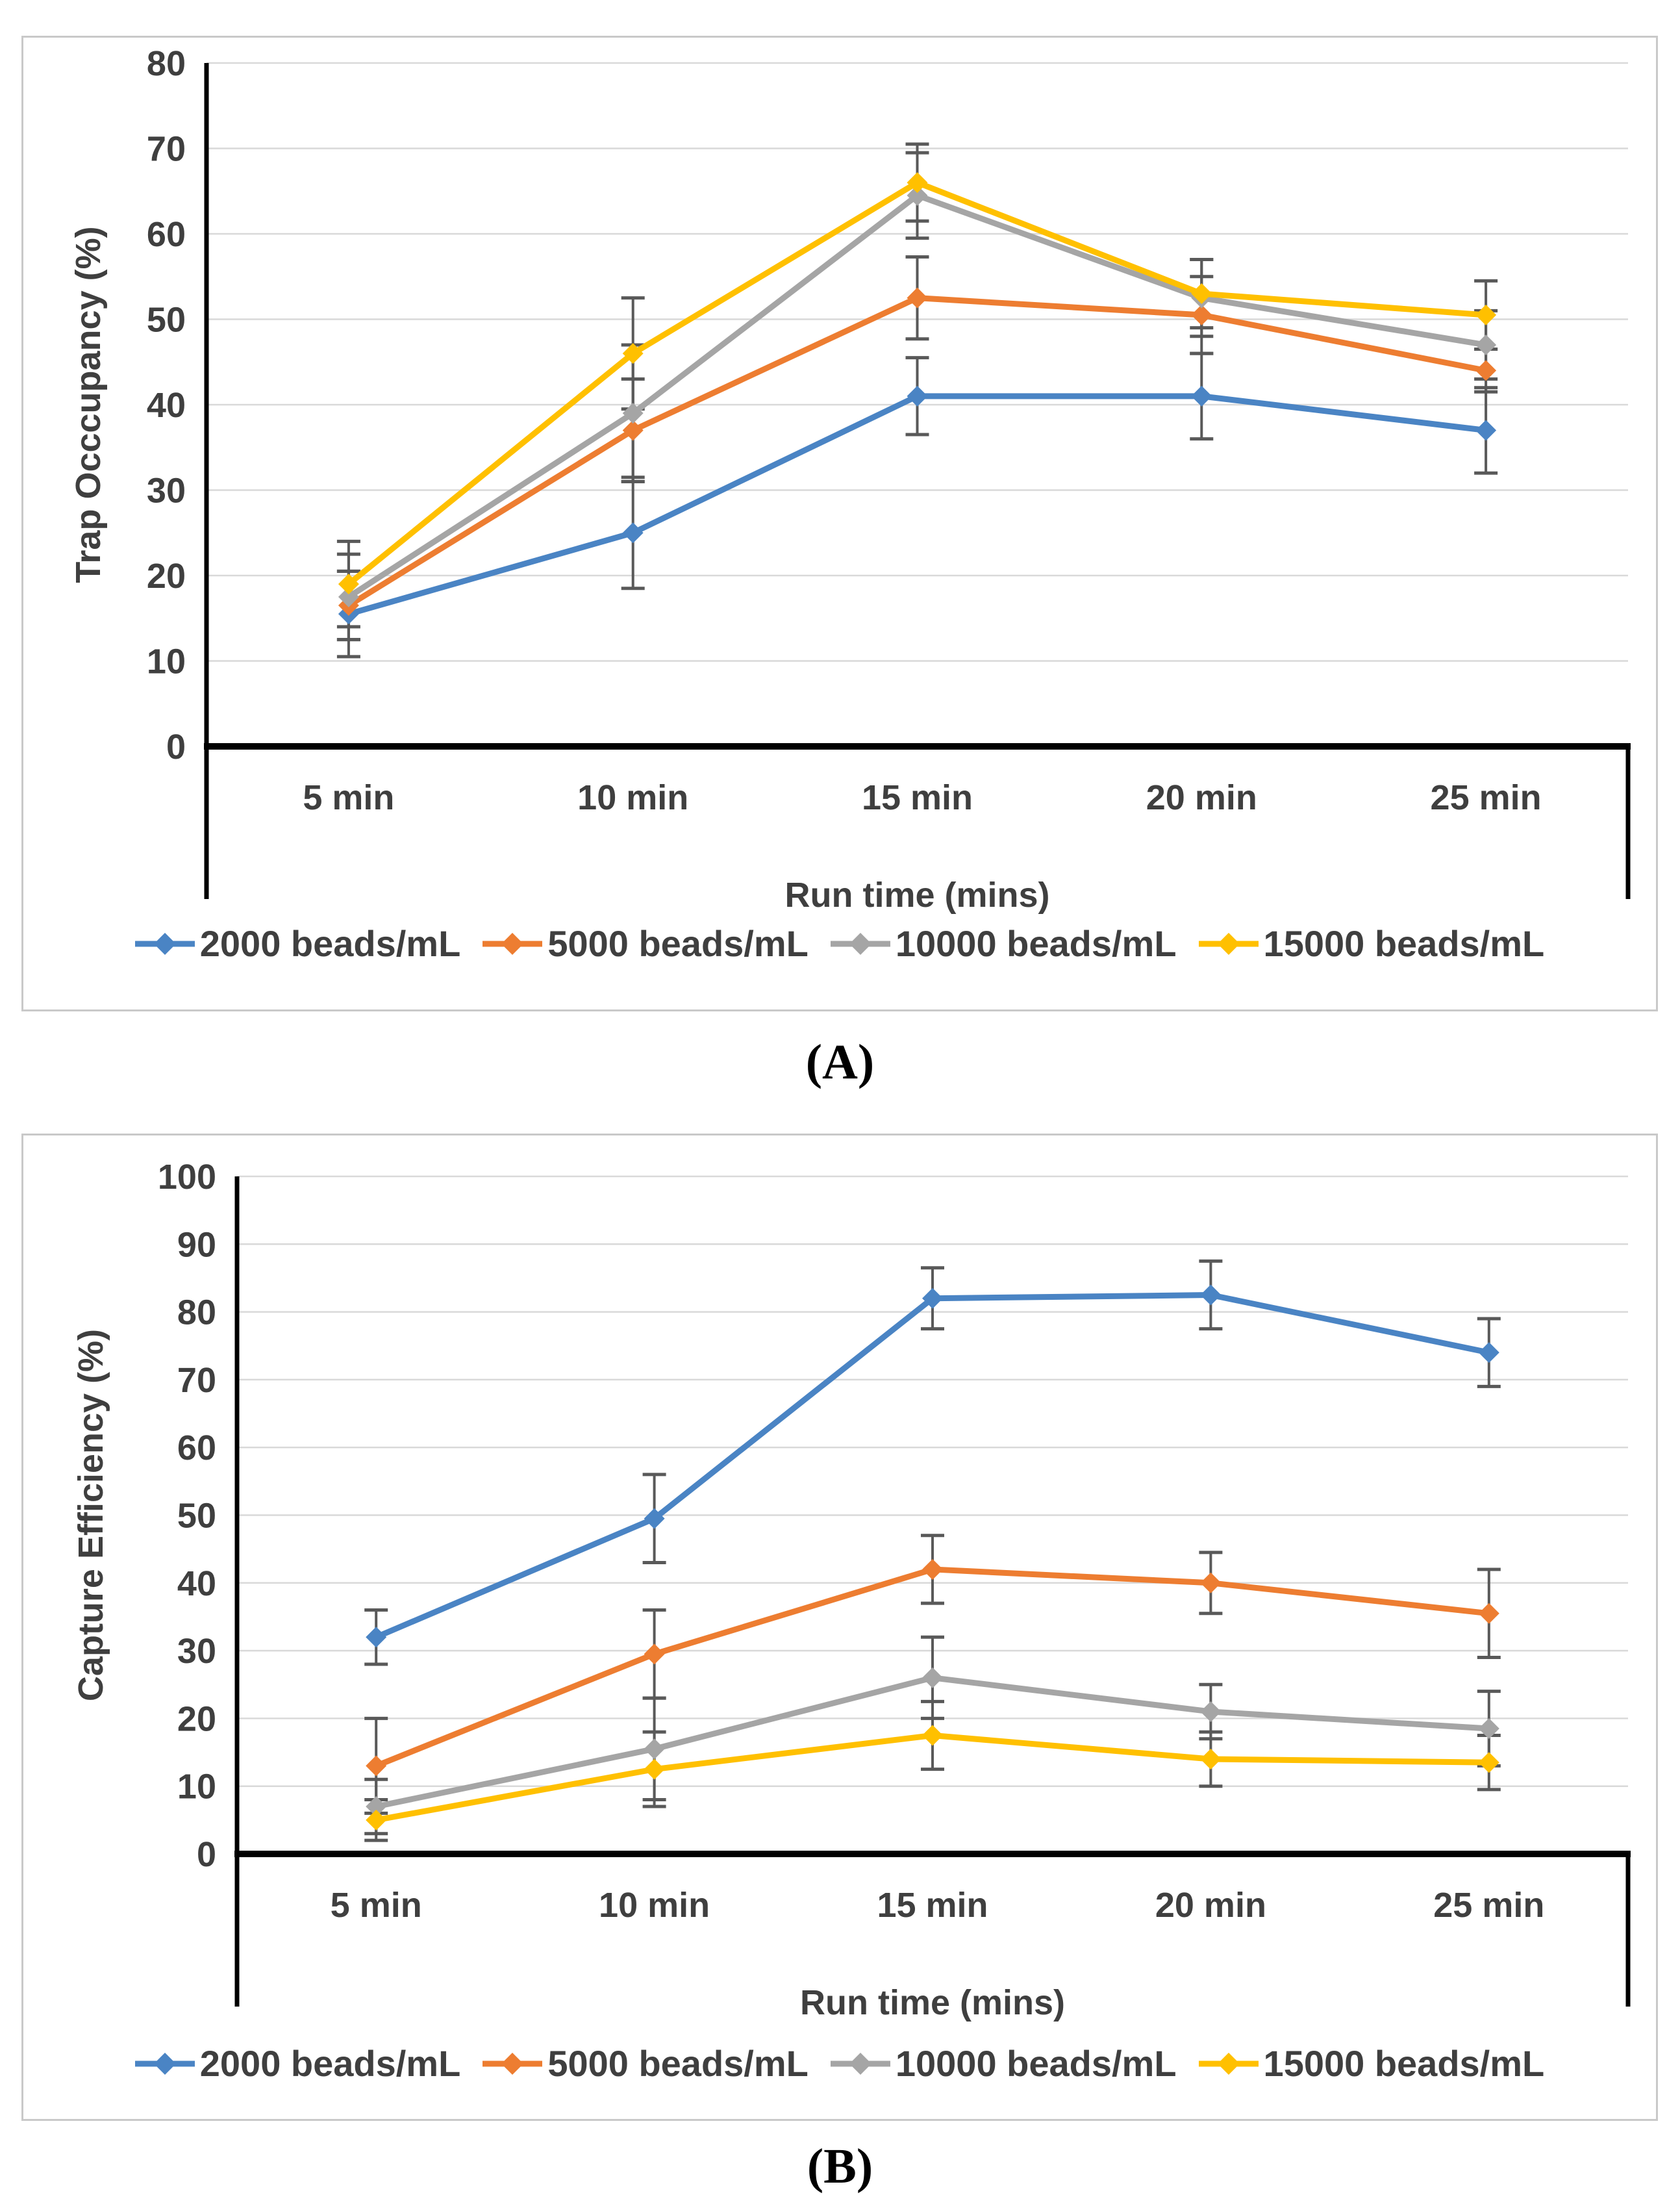  I want to click on caption-a: (A), so click(840, 1062).